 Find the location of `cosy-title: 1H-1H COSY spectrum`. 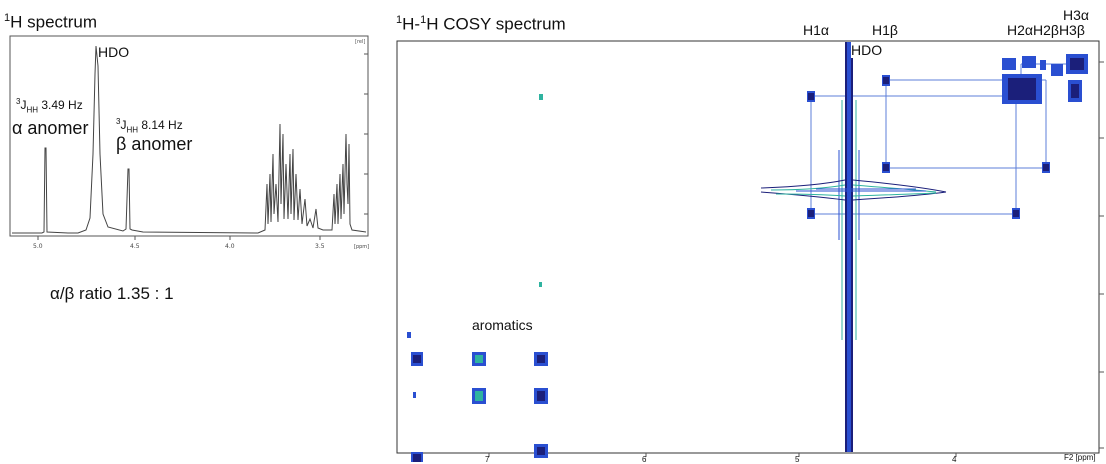

cosy-title: 1H-1H COSY spectrum is located at coordinates (481, 24).